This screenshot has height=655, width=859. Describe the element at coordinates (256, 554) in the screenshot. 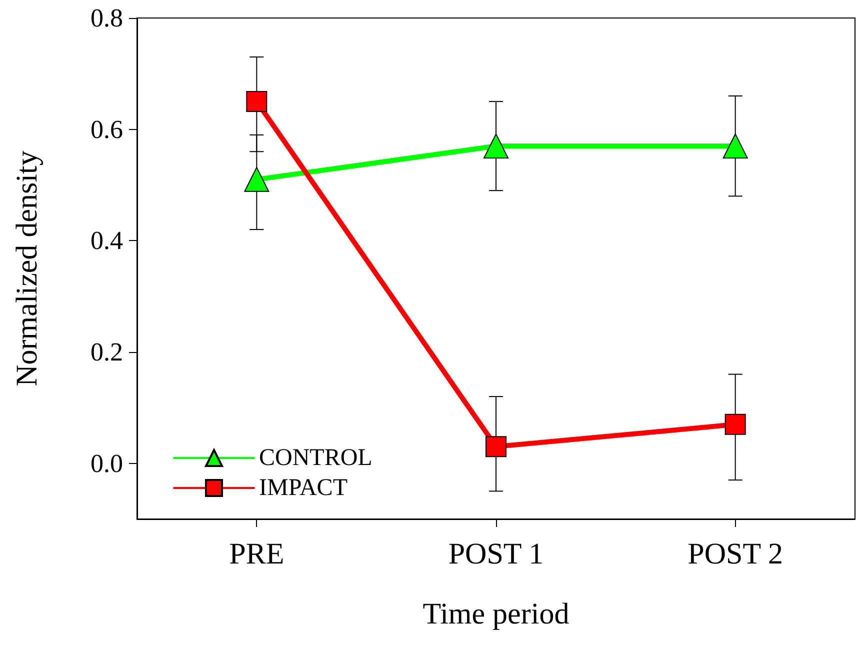

I see `x-tick-label: PRE` at that location.